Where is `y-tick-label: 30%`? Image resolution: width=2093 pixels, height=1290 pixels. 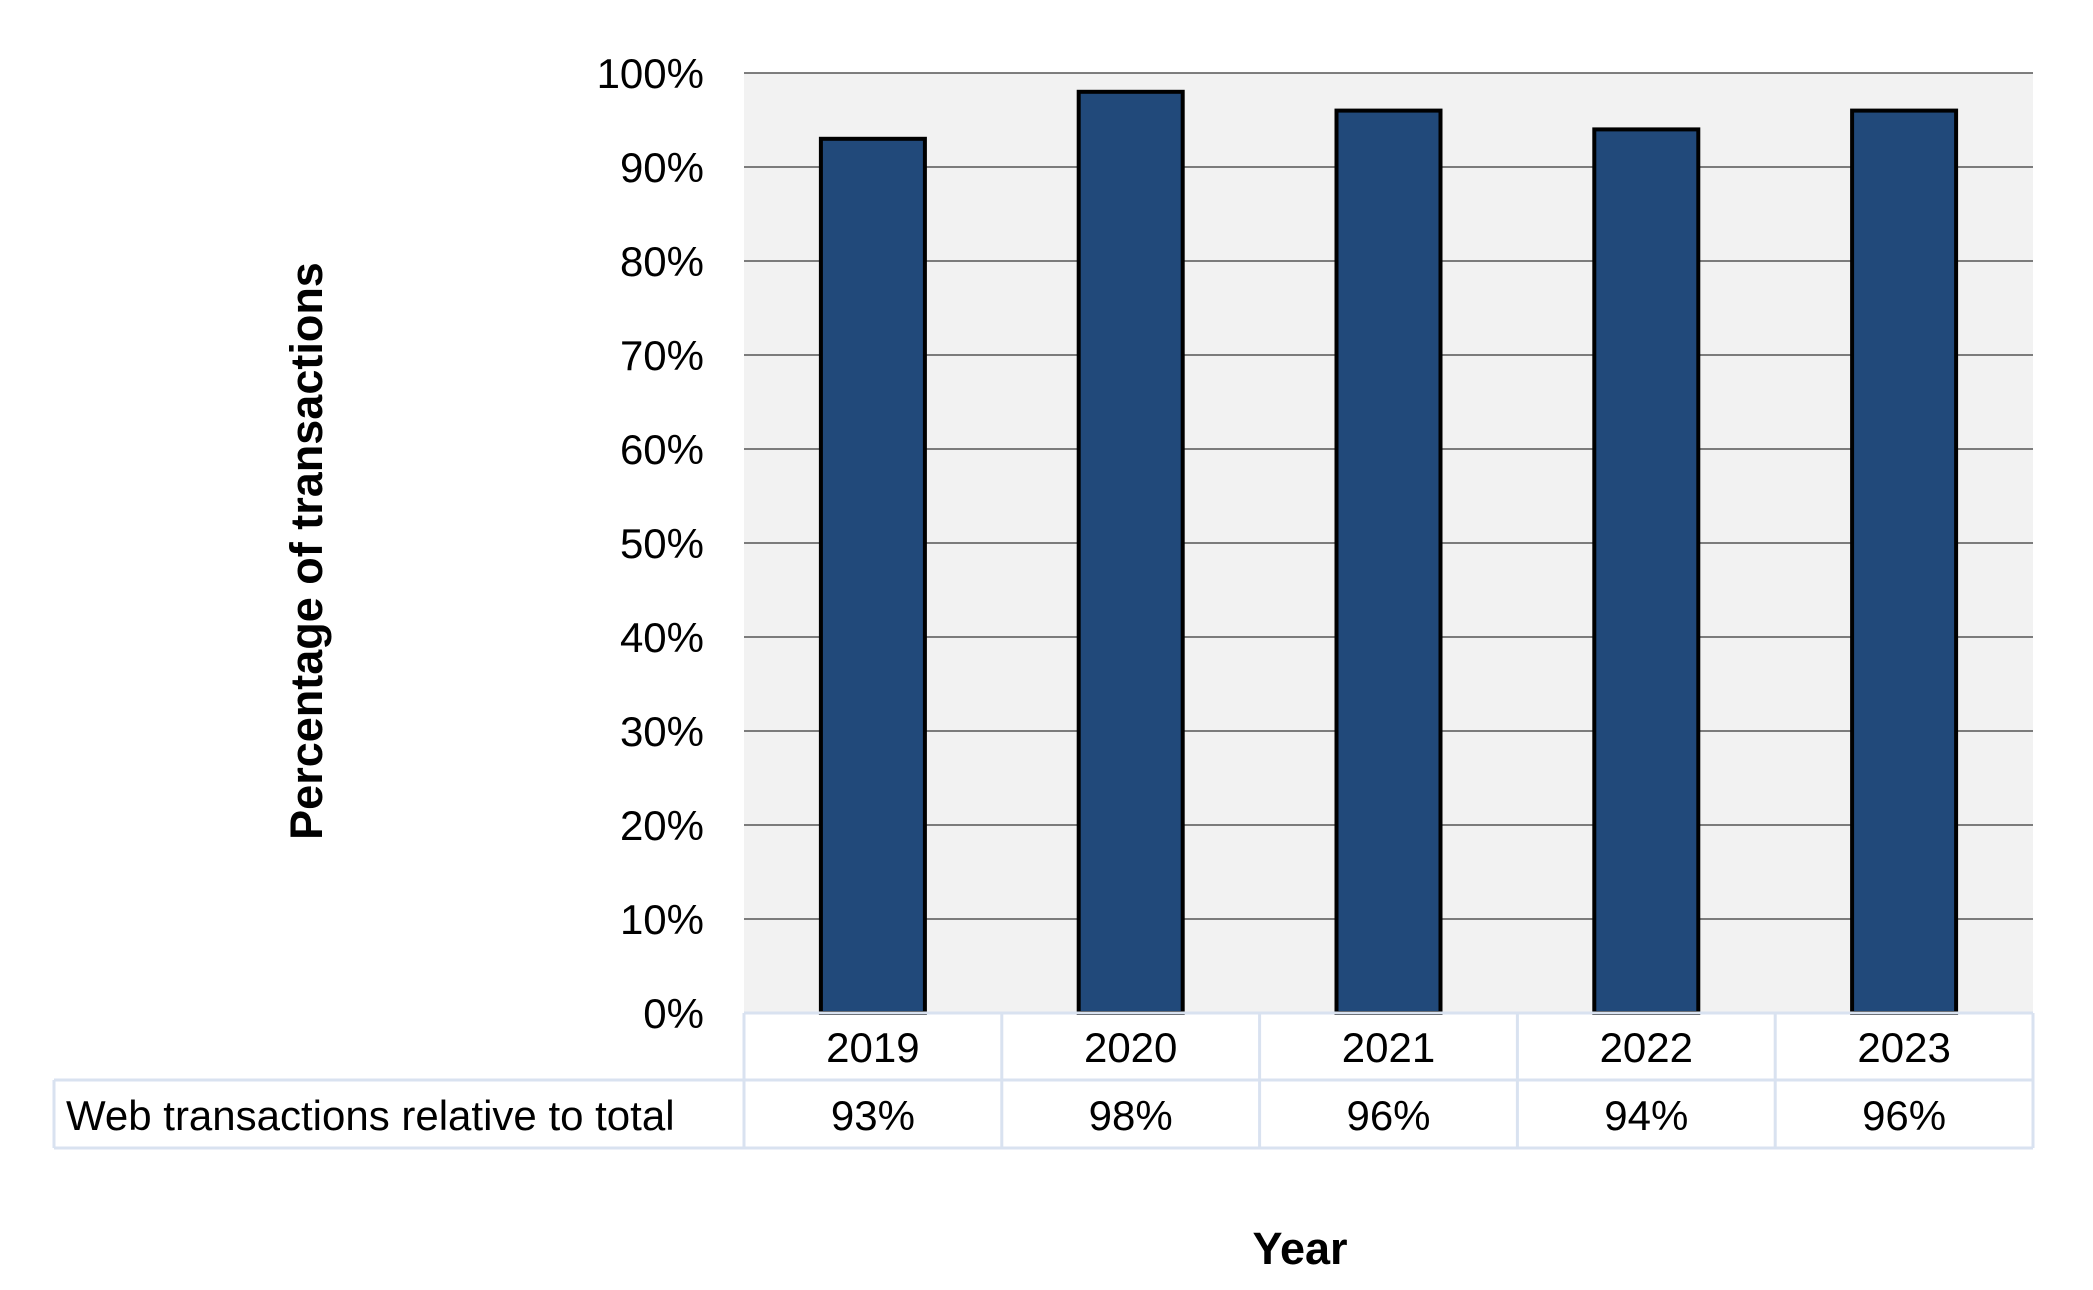 y-tick-label: 30% is located at coordinates (662, 731).